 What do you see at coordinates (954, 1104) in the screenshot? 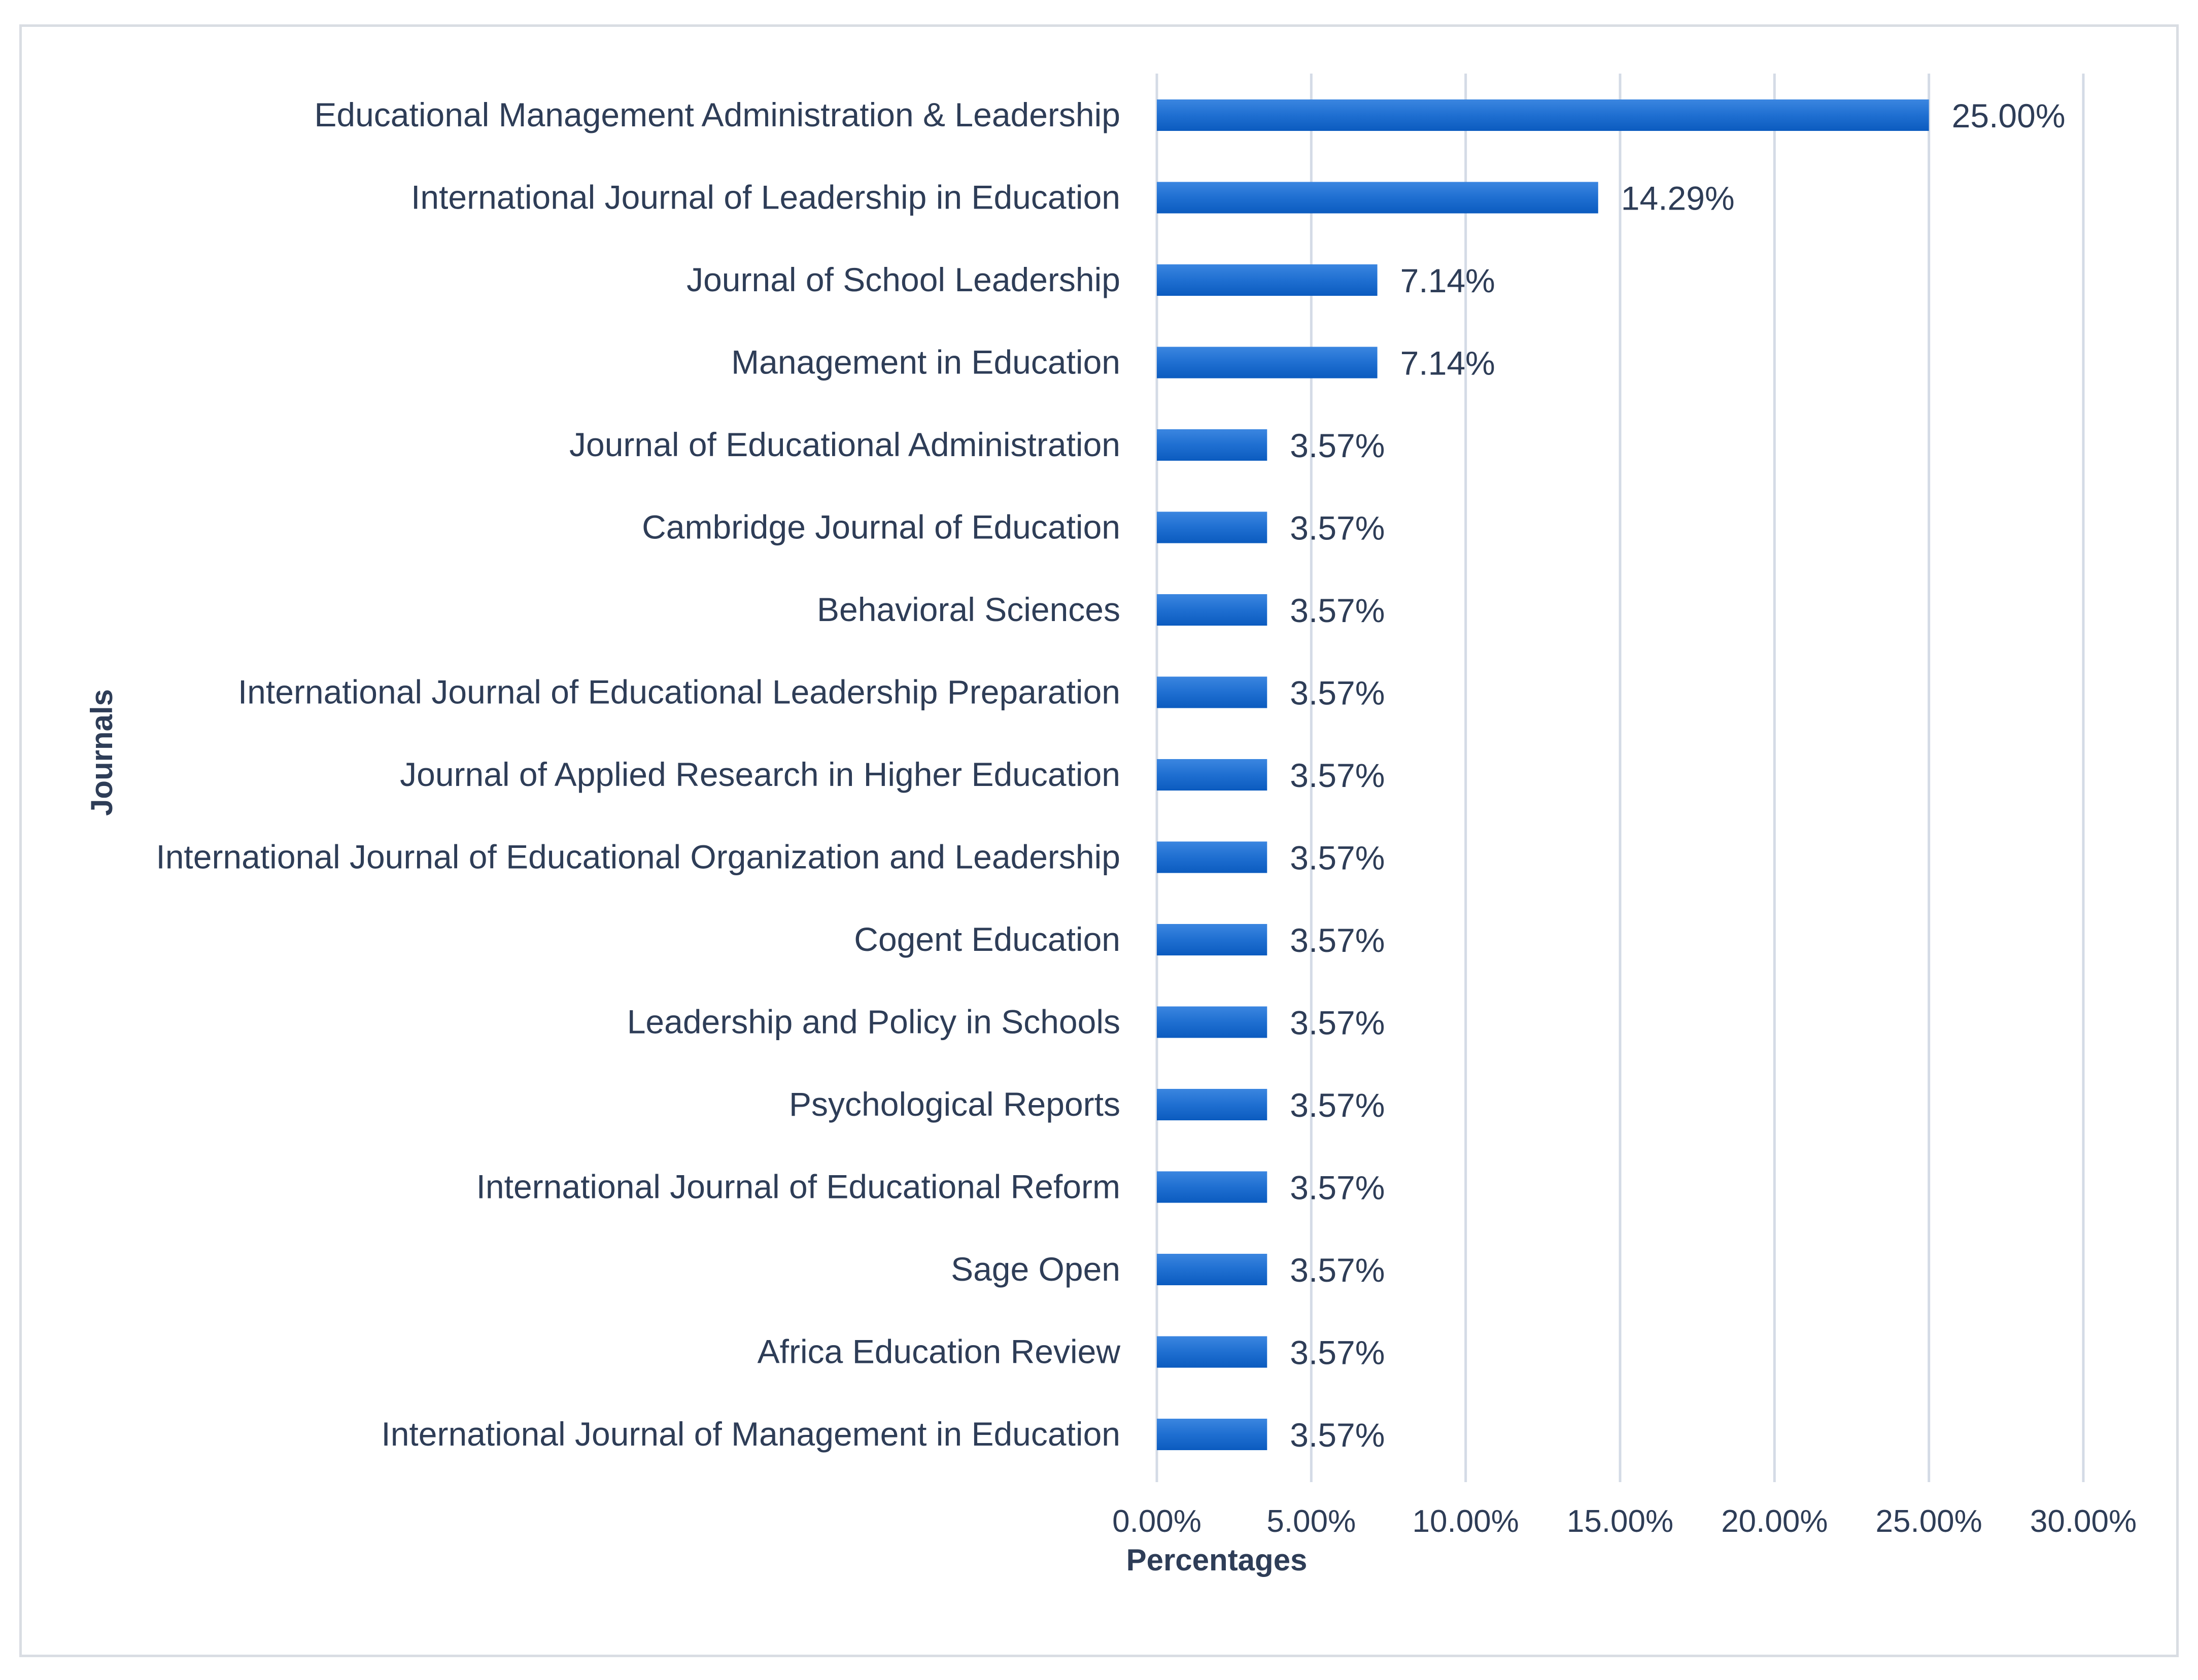
I see `category-label: Psychological Reports` at bounding box center [954, 1104].